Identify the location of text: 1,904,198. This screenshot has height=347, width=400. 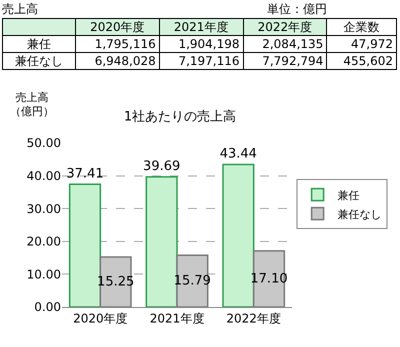
(209, 44).